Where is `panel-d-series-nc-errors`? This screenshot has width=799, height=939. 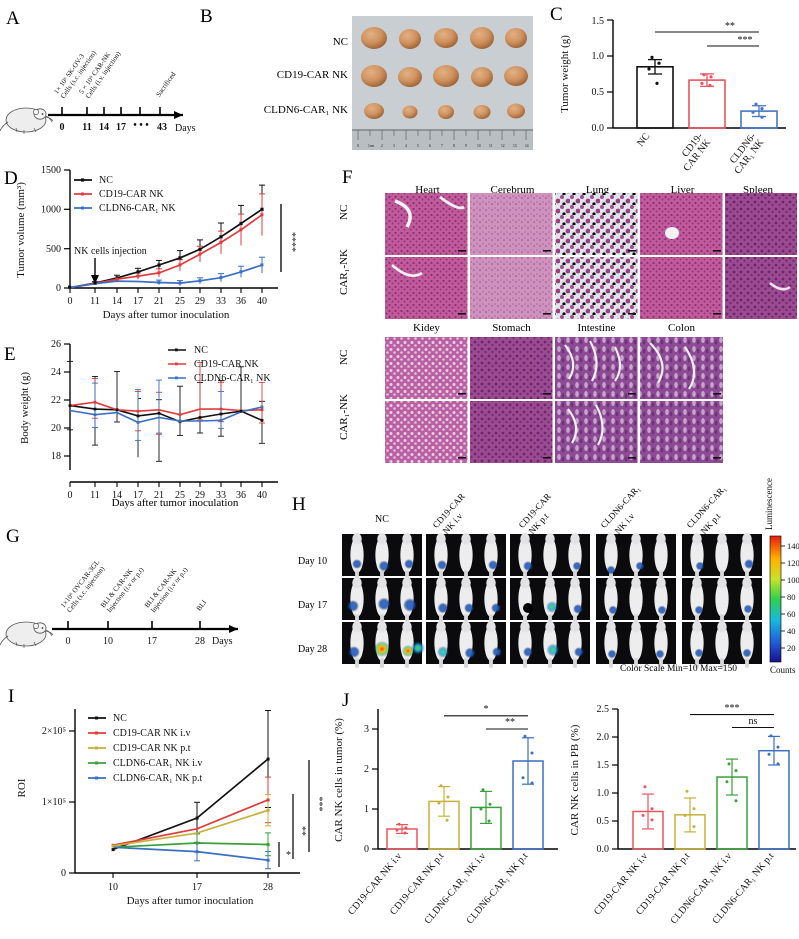
panel-d-series-nc-errors is located at coordinates (178, 234).